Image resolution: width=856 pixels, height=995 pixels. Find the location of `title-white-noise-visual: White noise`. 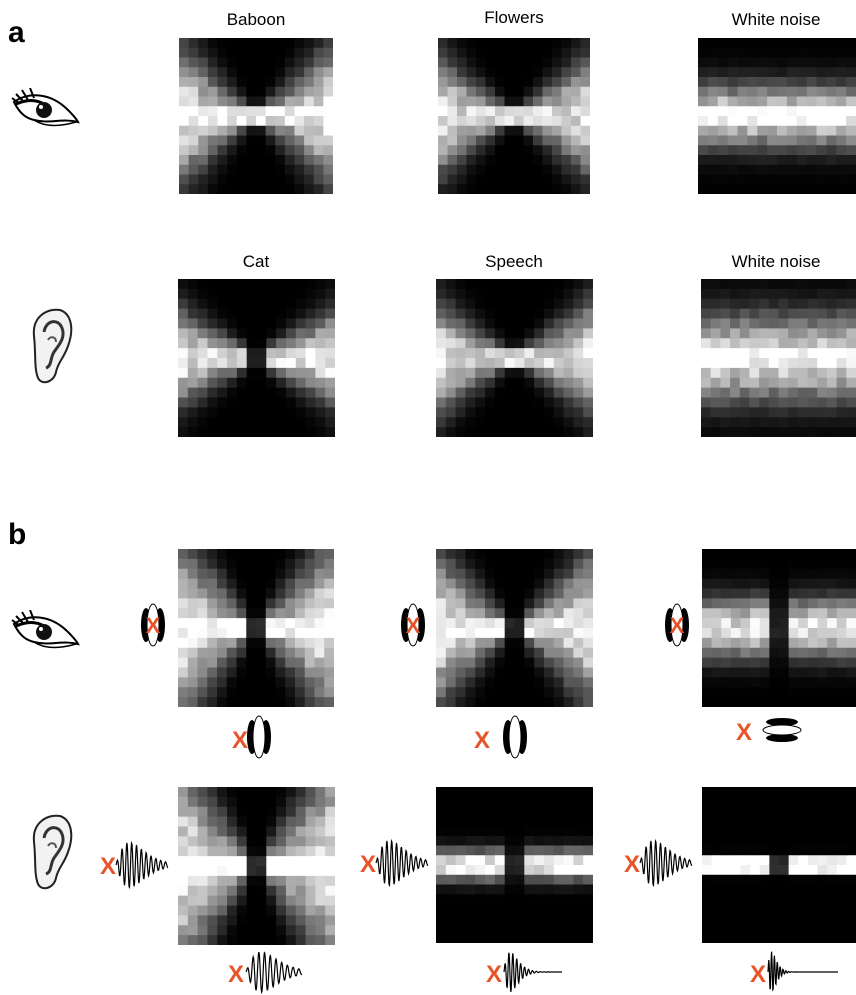

title-white-noise-visual: White noise is located at coordinates (776, 19).